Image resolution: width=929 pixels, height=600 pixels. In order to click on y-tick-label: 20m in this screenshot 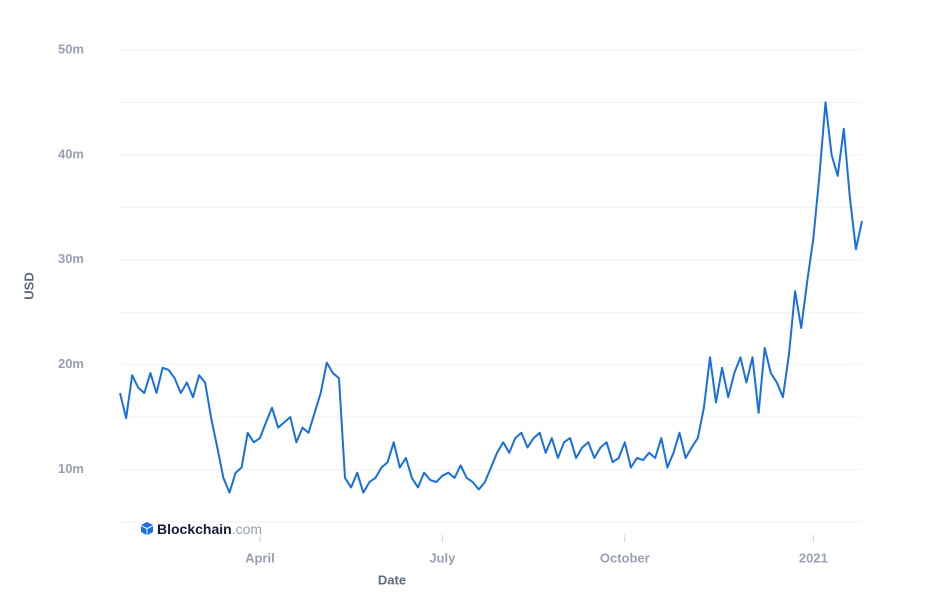, I will do `click(71, 363)`.